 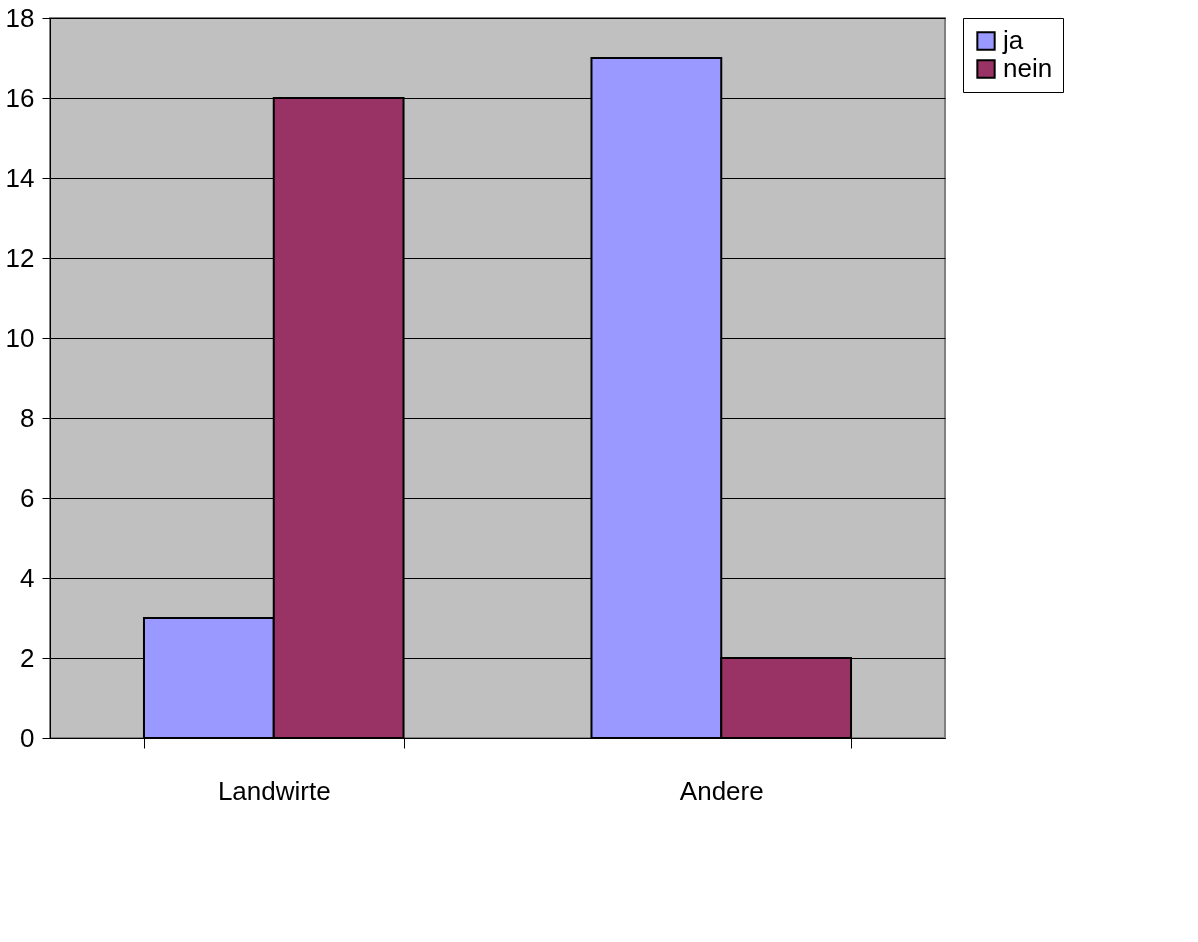 What do you see at coordinates (27, 657) in the screenshot?
I see `y-tick-label: 2` at bounding box center [27, 657].